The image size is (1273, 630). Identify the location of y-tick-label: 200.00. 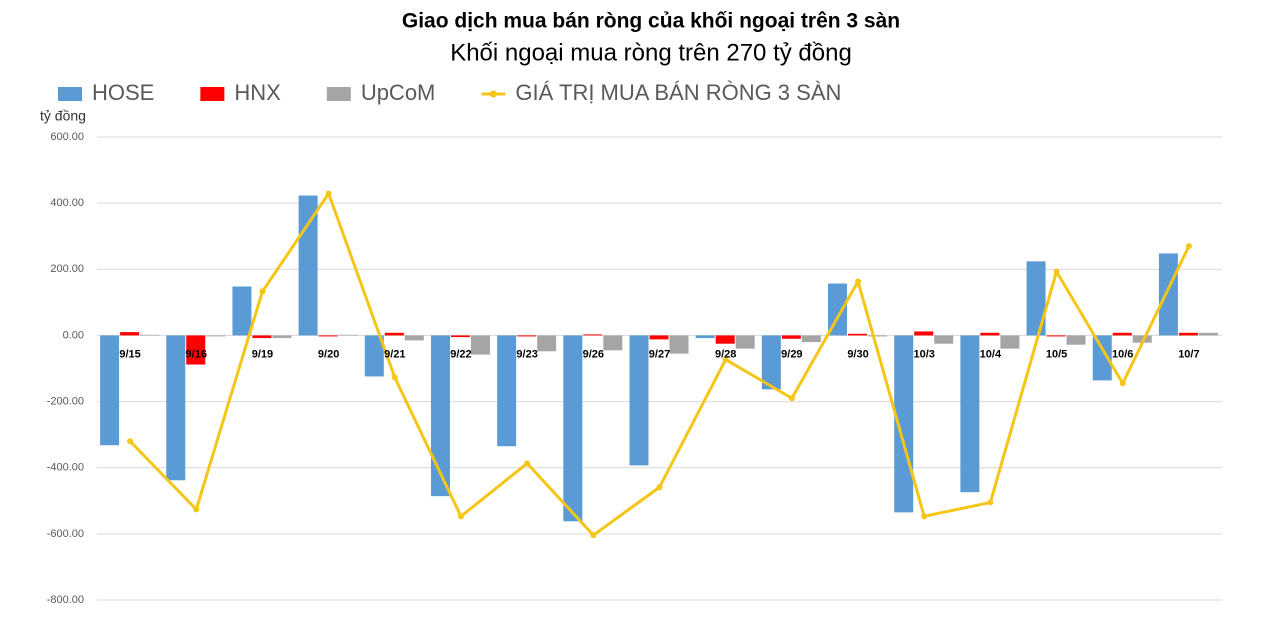
(67, 269).